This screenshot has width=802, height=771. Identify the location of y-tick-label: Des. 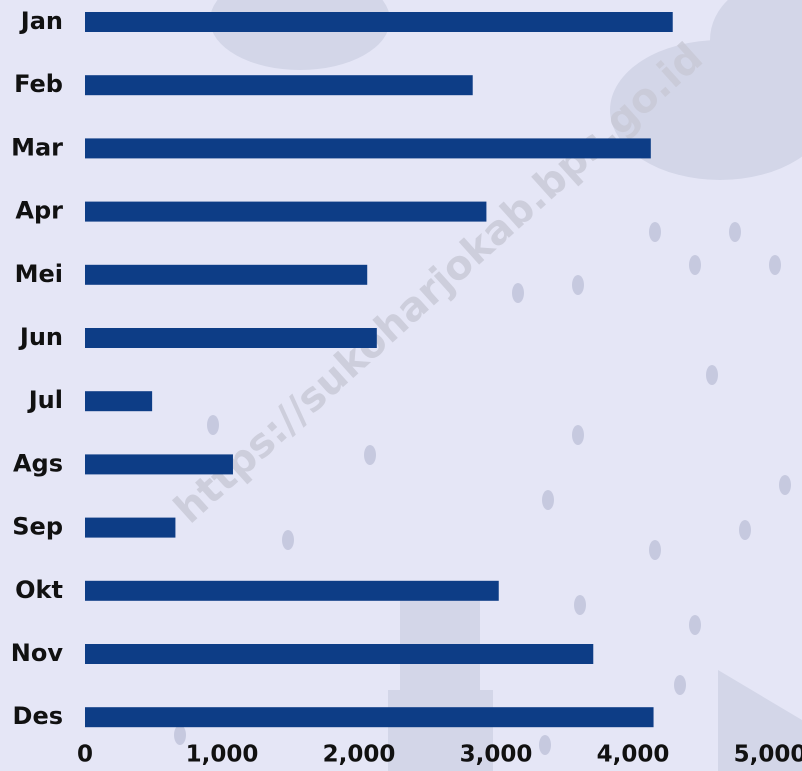
(38, 716).